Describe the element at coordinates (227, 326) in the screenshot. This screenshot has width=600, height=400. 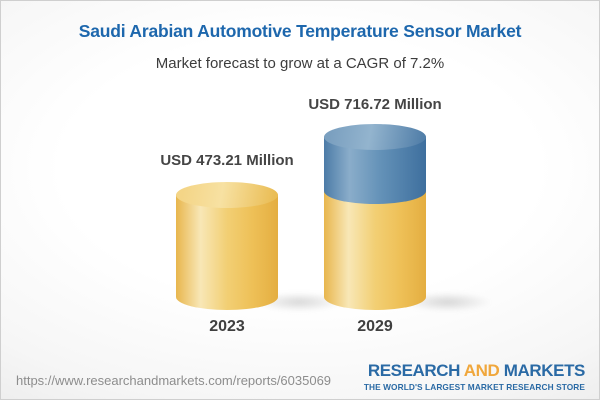
I see `category-label-2023: 2023` at that location.